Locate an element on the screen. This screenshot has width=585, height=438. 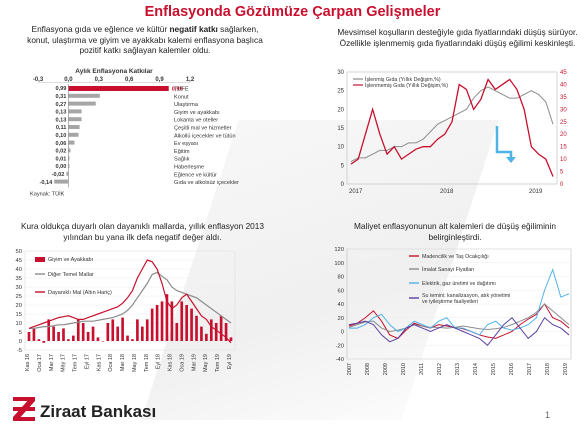
y-tick-label: 20 is located at coordinates (19, 306).